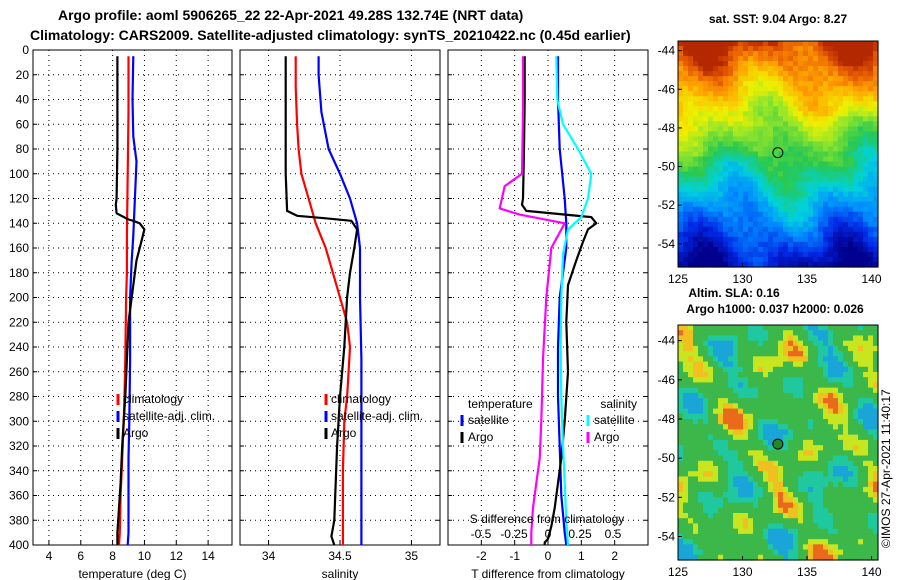 Image resolution: width=900 pixels, height=580 pixels. What do you see at coordinates (19, 421) in the screenshot?
I see `y-tick-label: 300` at bounding box center [19, 421].